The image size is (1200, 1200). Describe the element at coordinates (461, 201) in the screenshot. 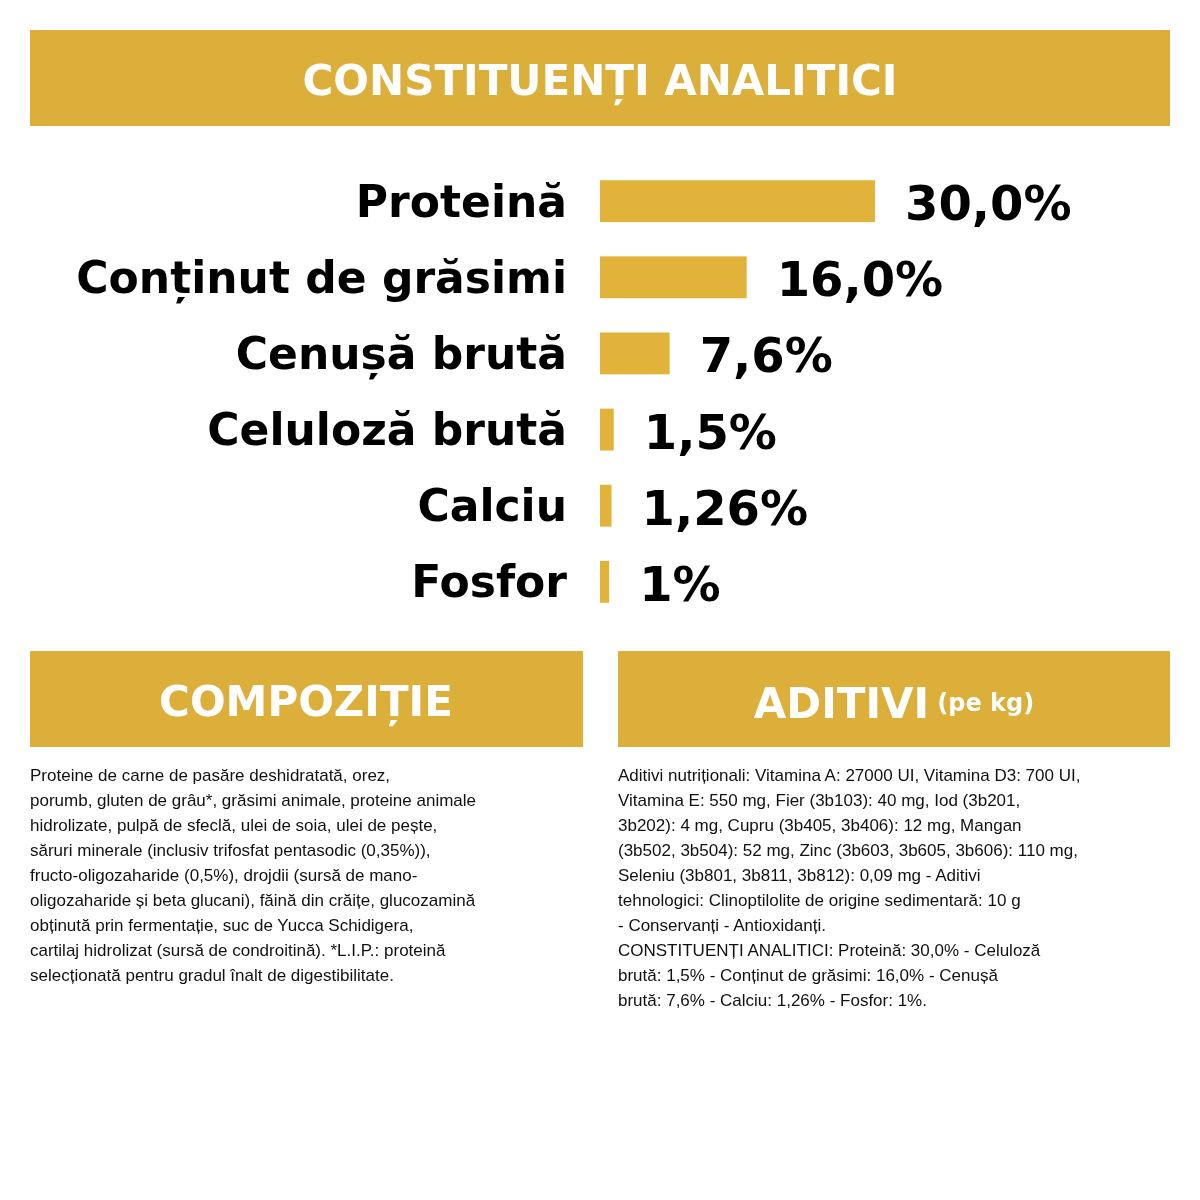

I see `y-tick-label: Proteină` at that location.